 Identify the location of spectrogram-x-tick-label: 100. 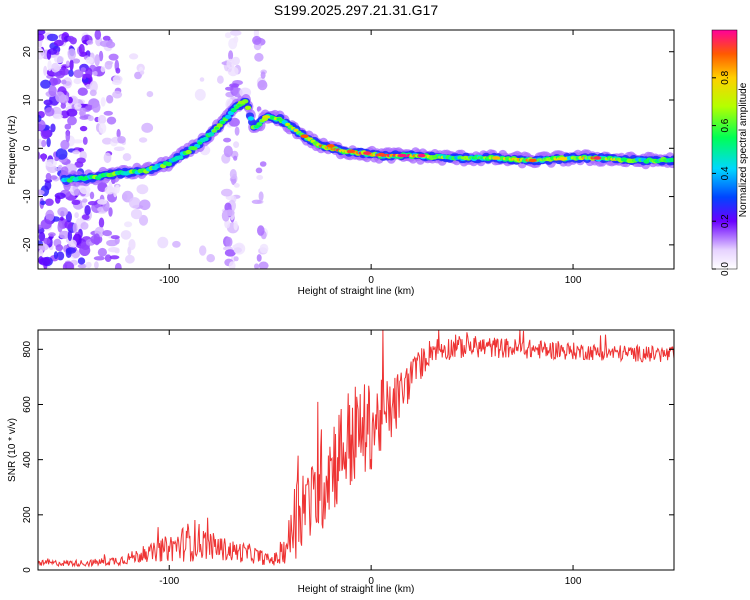
(573, 280).